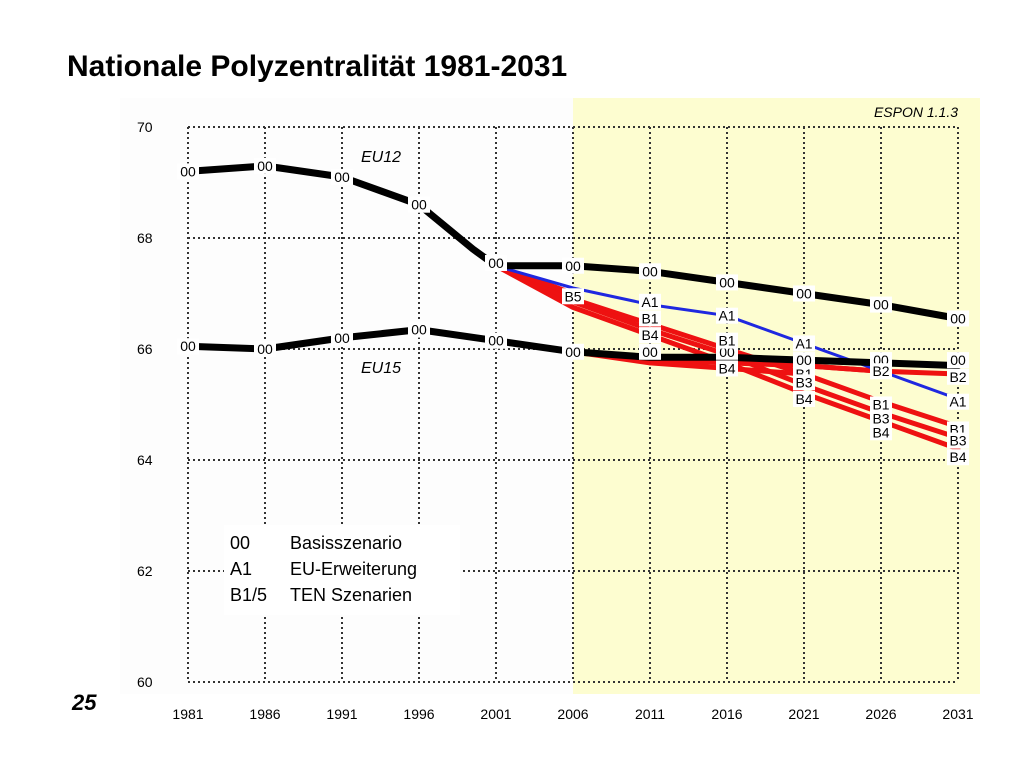 The image size is (1024, 768). Describe the element at coordinates (248, 595) in the screenshot. I see `legend-code: B1/5` at that location.